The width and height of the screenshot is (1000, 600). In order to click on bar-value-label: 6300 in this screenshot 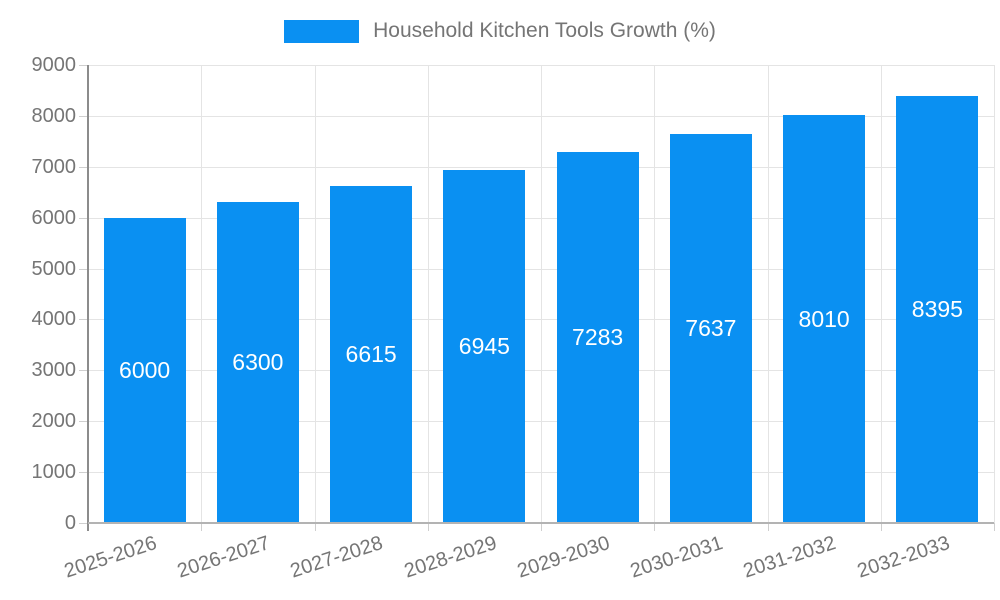, I will do `click(258, 362)`.